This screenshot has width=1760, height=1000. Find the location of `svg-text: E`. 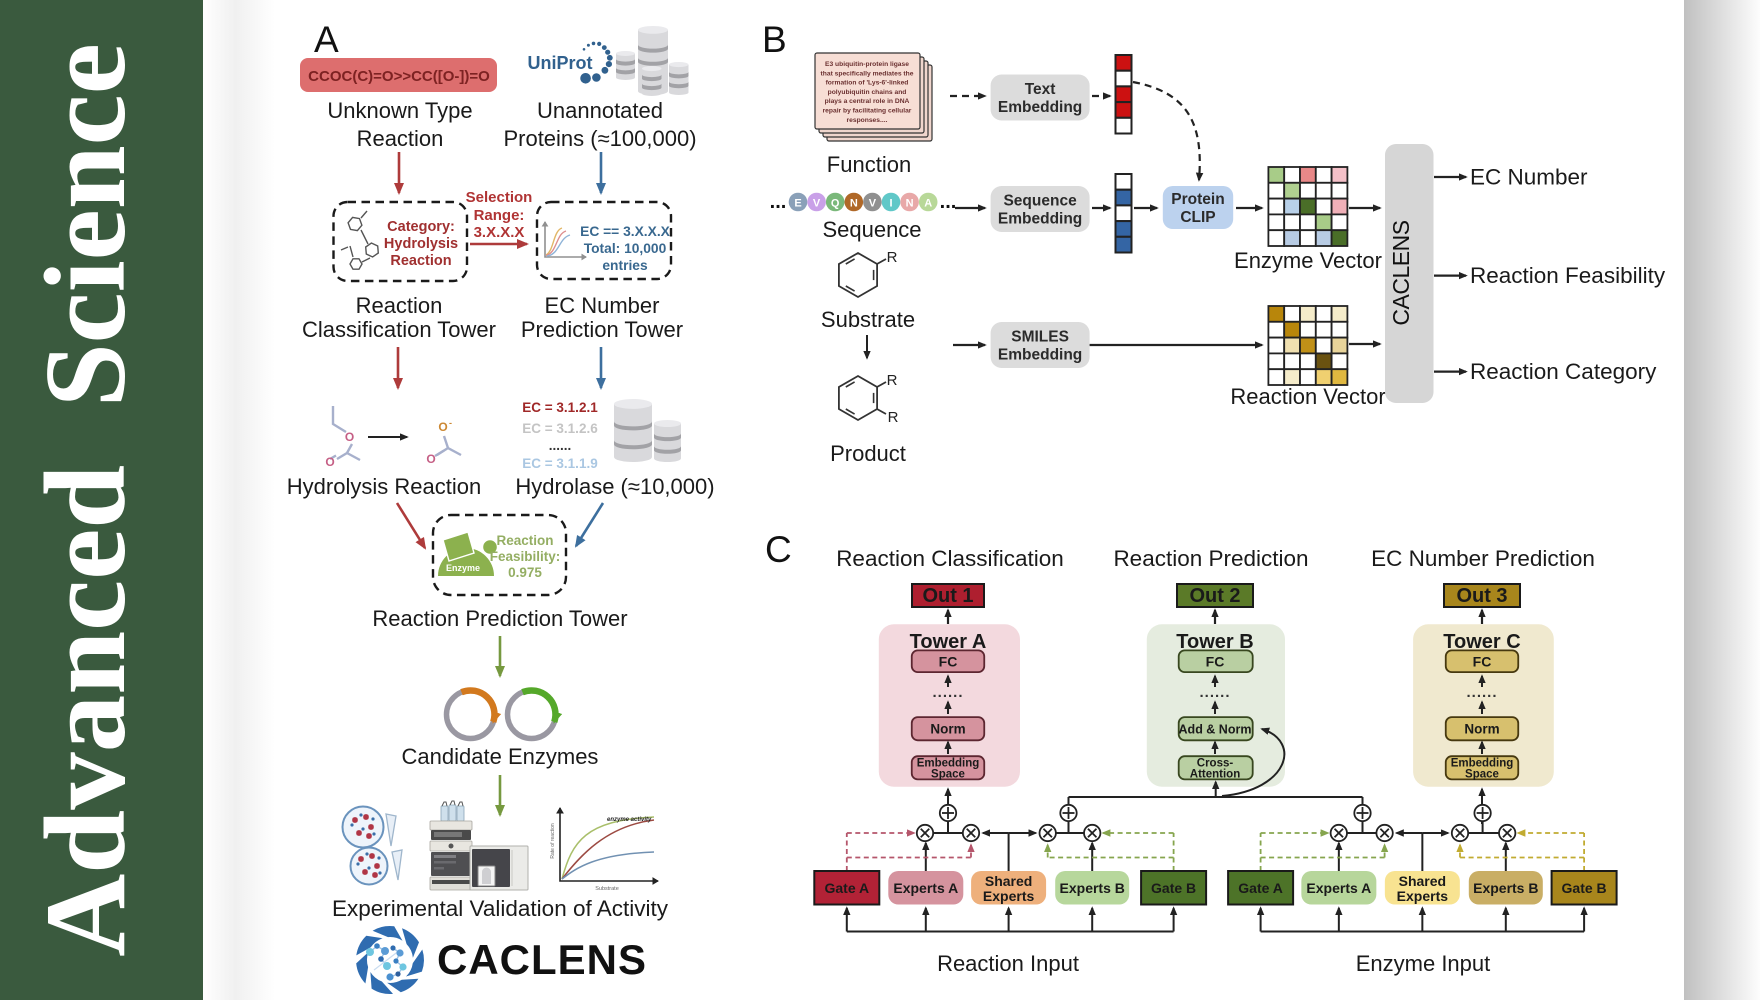

svg-text: E is located at coordinates (797, 204).